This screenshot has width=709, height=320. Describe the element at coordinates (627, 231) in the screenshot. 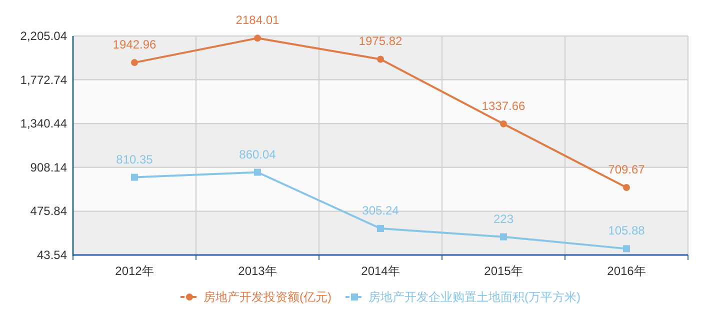

I see `data-label: 105.88` at that location.